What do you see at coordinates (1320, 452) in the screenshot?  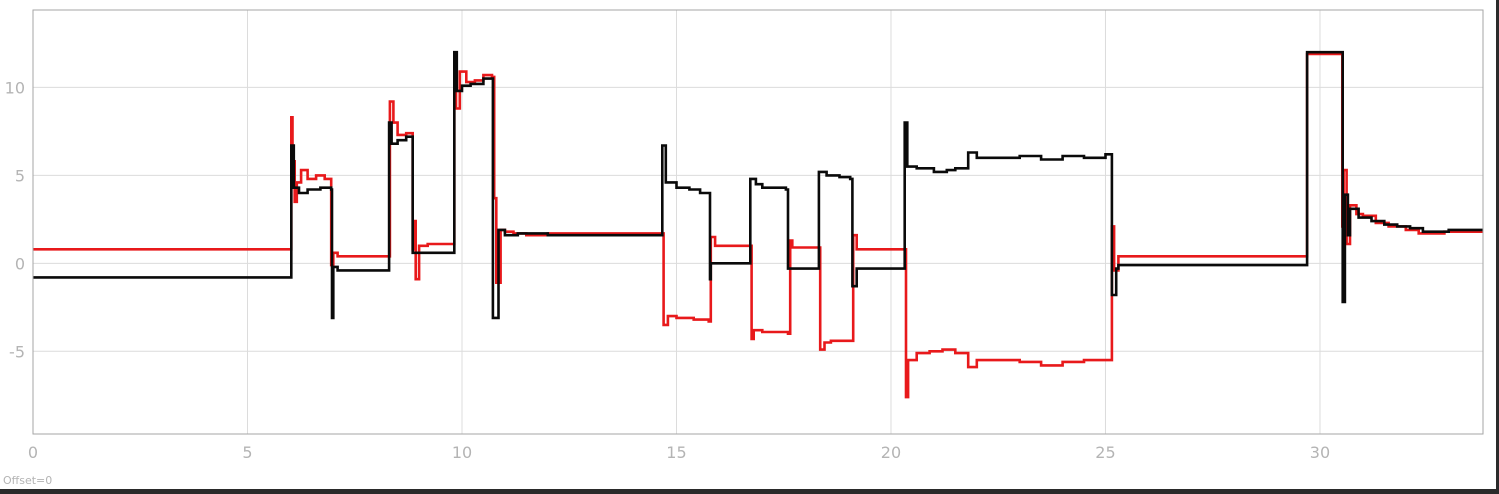 I see `x-tick-label: 30` at bounding box center [1320, 452].